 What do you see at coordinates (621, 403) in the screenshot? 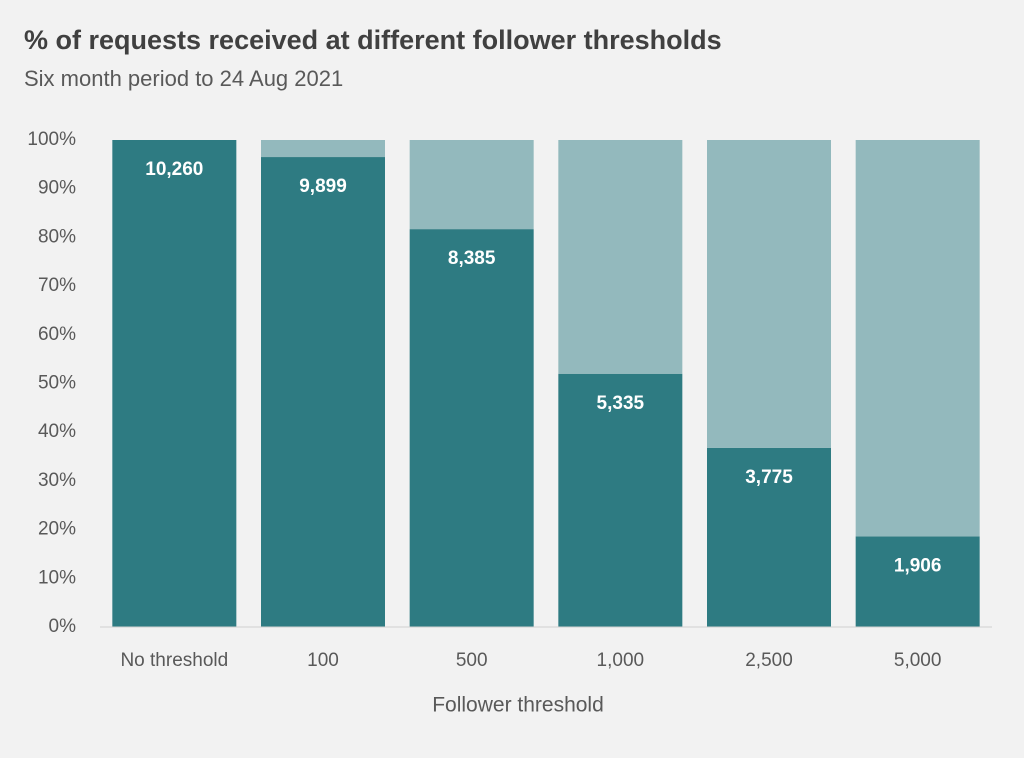
I see `data-label: 5,335` at bounding box center [621, 403].